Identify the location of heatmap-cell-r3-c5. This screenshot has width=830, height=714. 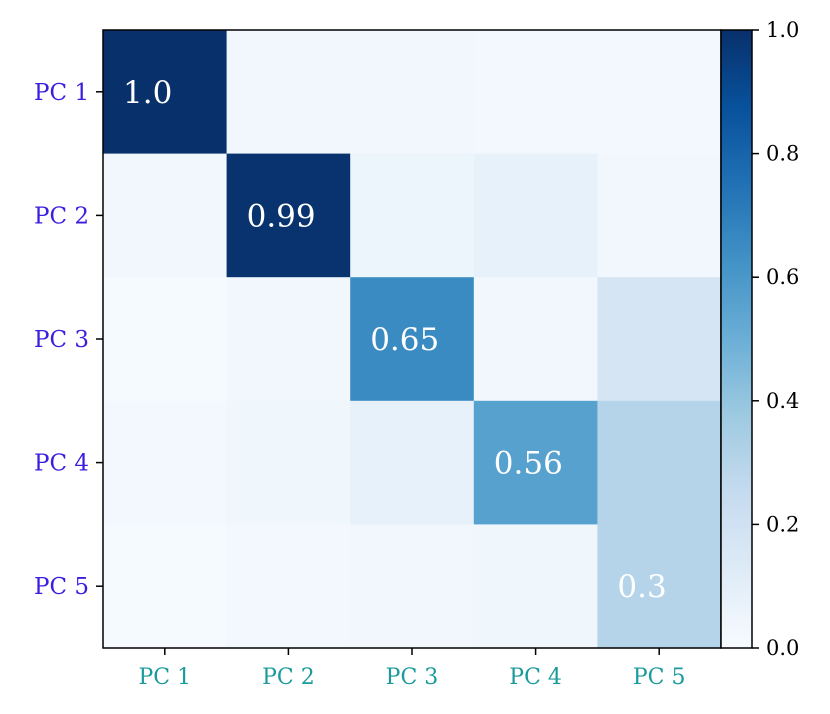
(659, 339).